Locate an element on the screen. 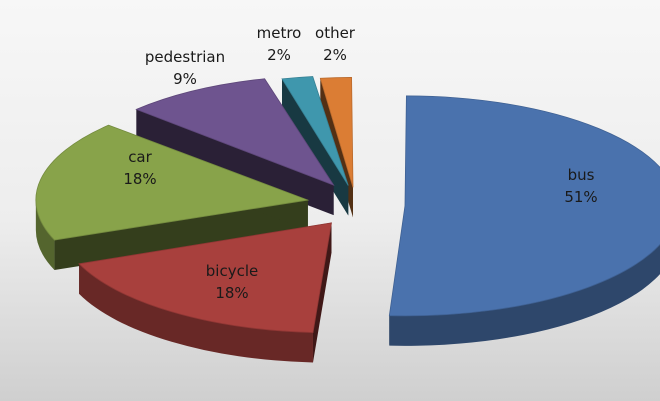 Image resolution: width=660 pixels, height=401 pixels. pie-slice-top-other is located at coordinates (336, 132).